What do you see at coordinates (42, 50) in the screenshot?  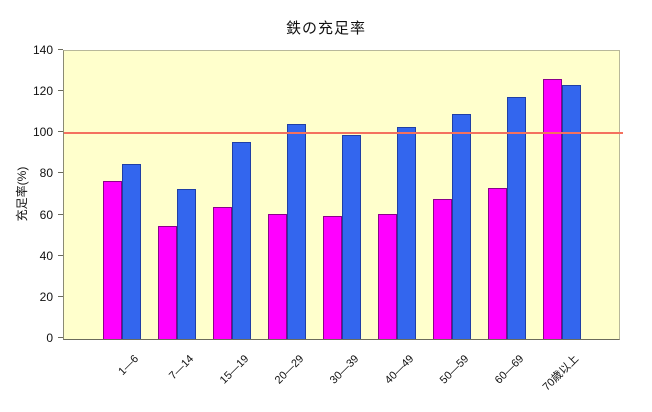 I see `y-tick-label: 140` at bounding box center [42, 50].